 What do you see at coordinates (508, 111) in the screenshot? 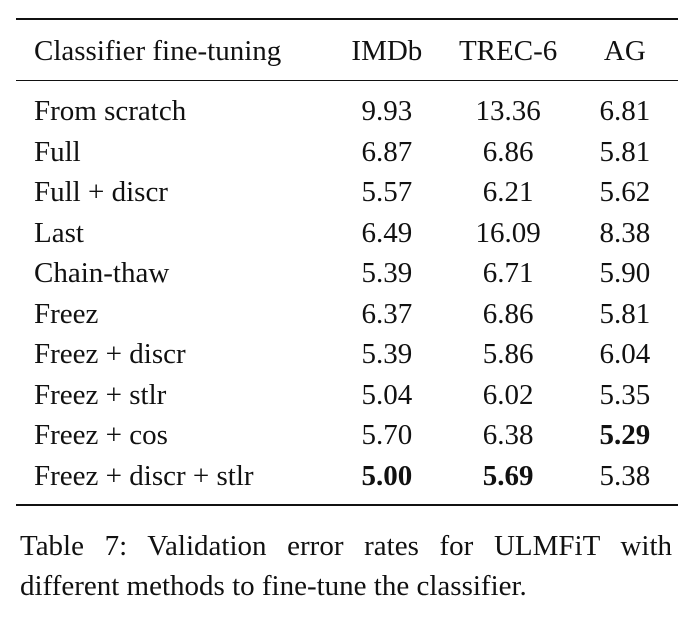
I see `trec6-cell: 13.36` at bounding box center [508, 111].